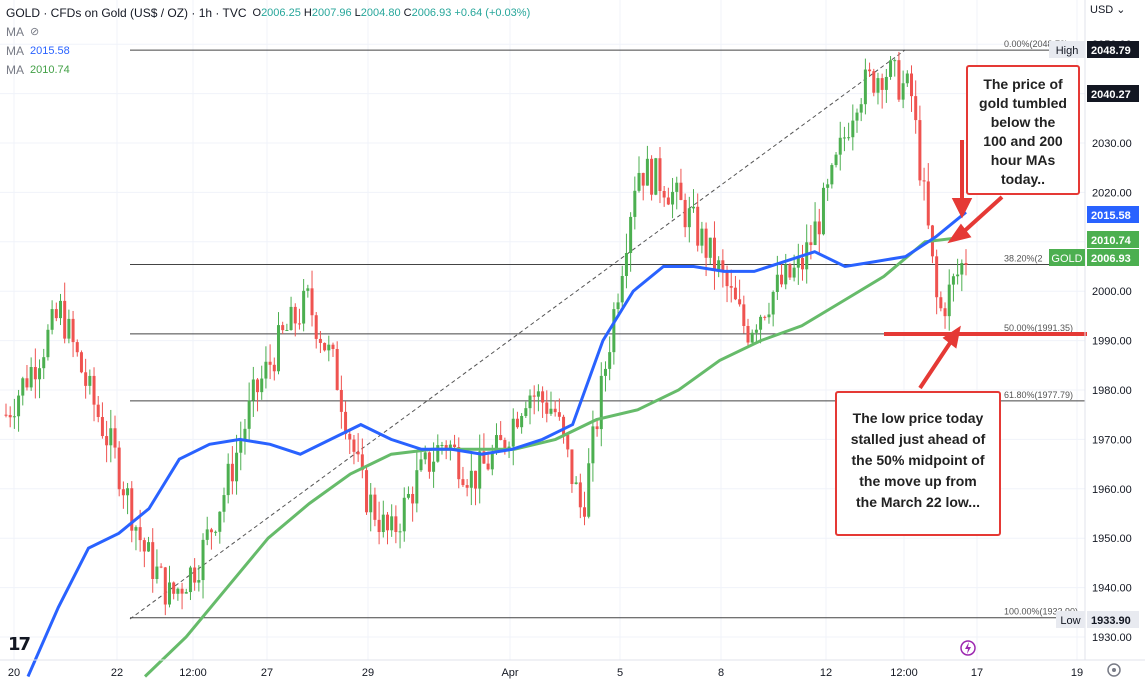  What do you see at coordinates (509, 673) in the screenshot?
I see `x-tick-label: Apr` at bounding box center [509, 673].